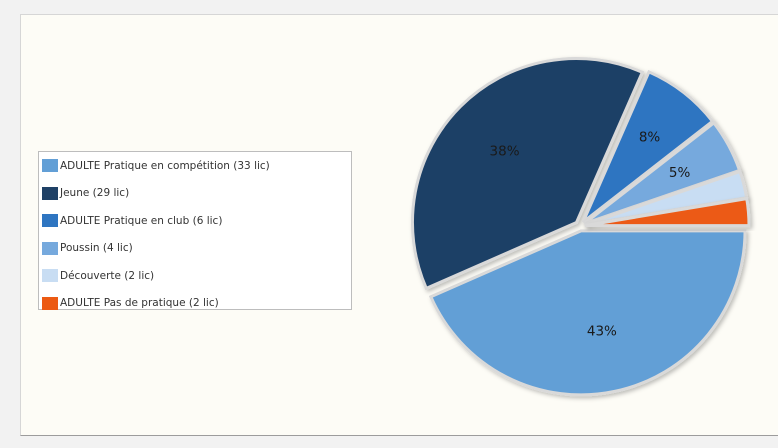 Image resolution: width=778 pixels, height=448 pixels. What do you see at coordinates (139, 303) in the screenshot?
I see `legend-label: ADULTE Pas de pratique (2 lic)` at bounding box center [139, 303].